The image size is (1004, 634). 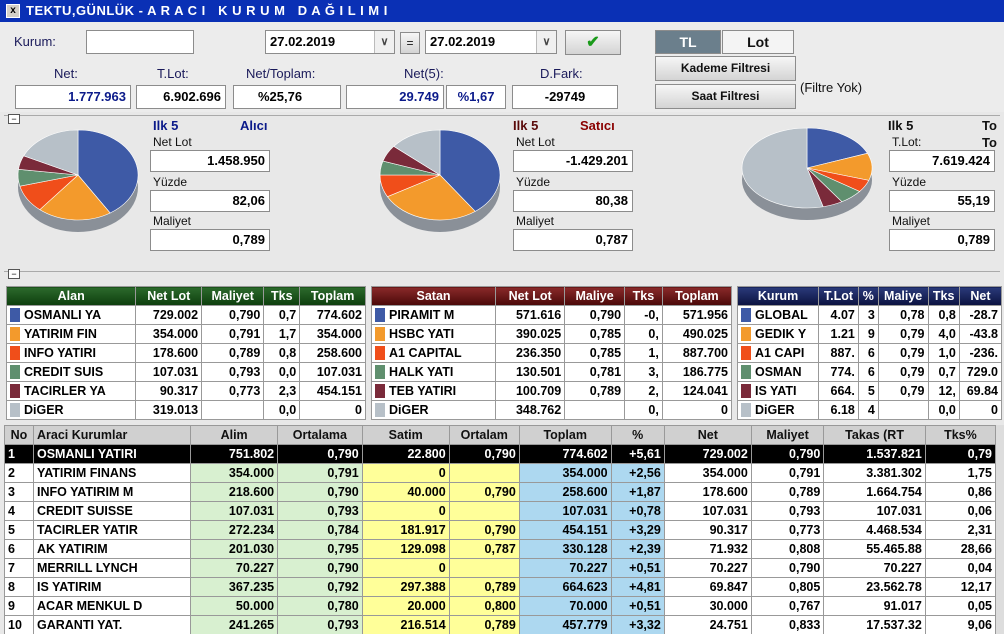 I want to click on cell-value: +0,51, so click(x=637, y=568).